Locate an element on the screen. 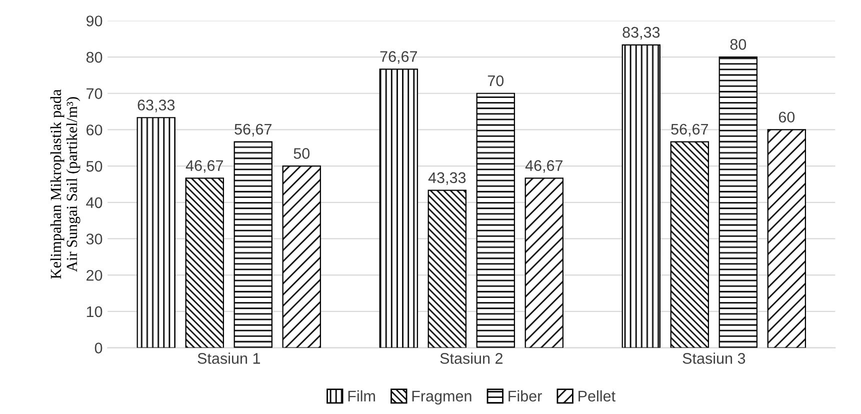 This screenshot has height=414, width=861. y-tick-label: 50 is located at coordinates (94, 166).